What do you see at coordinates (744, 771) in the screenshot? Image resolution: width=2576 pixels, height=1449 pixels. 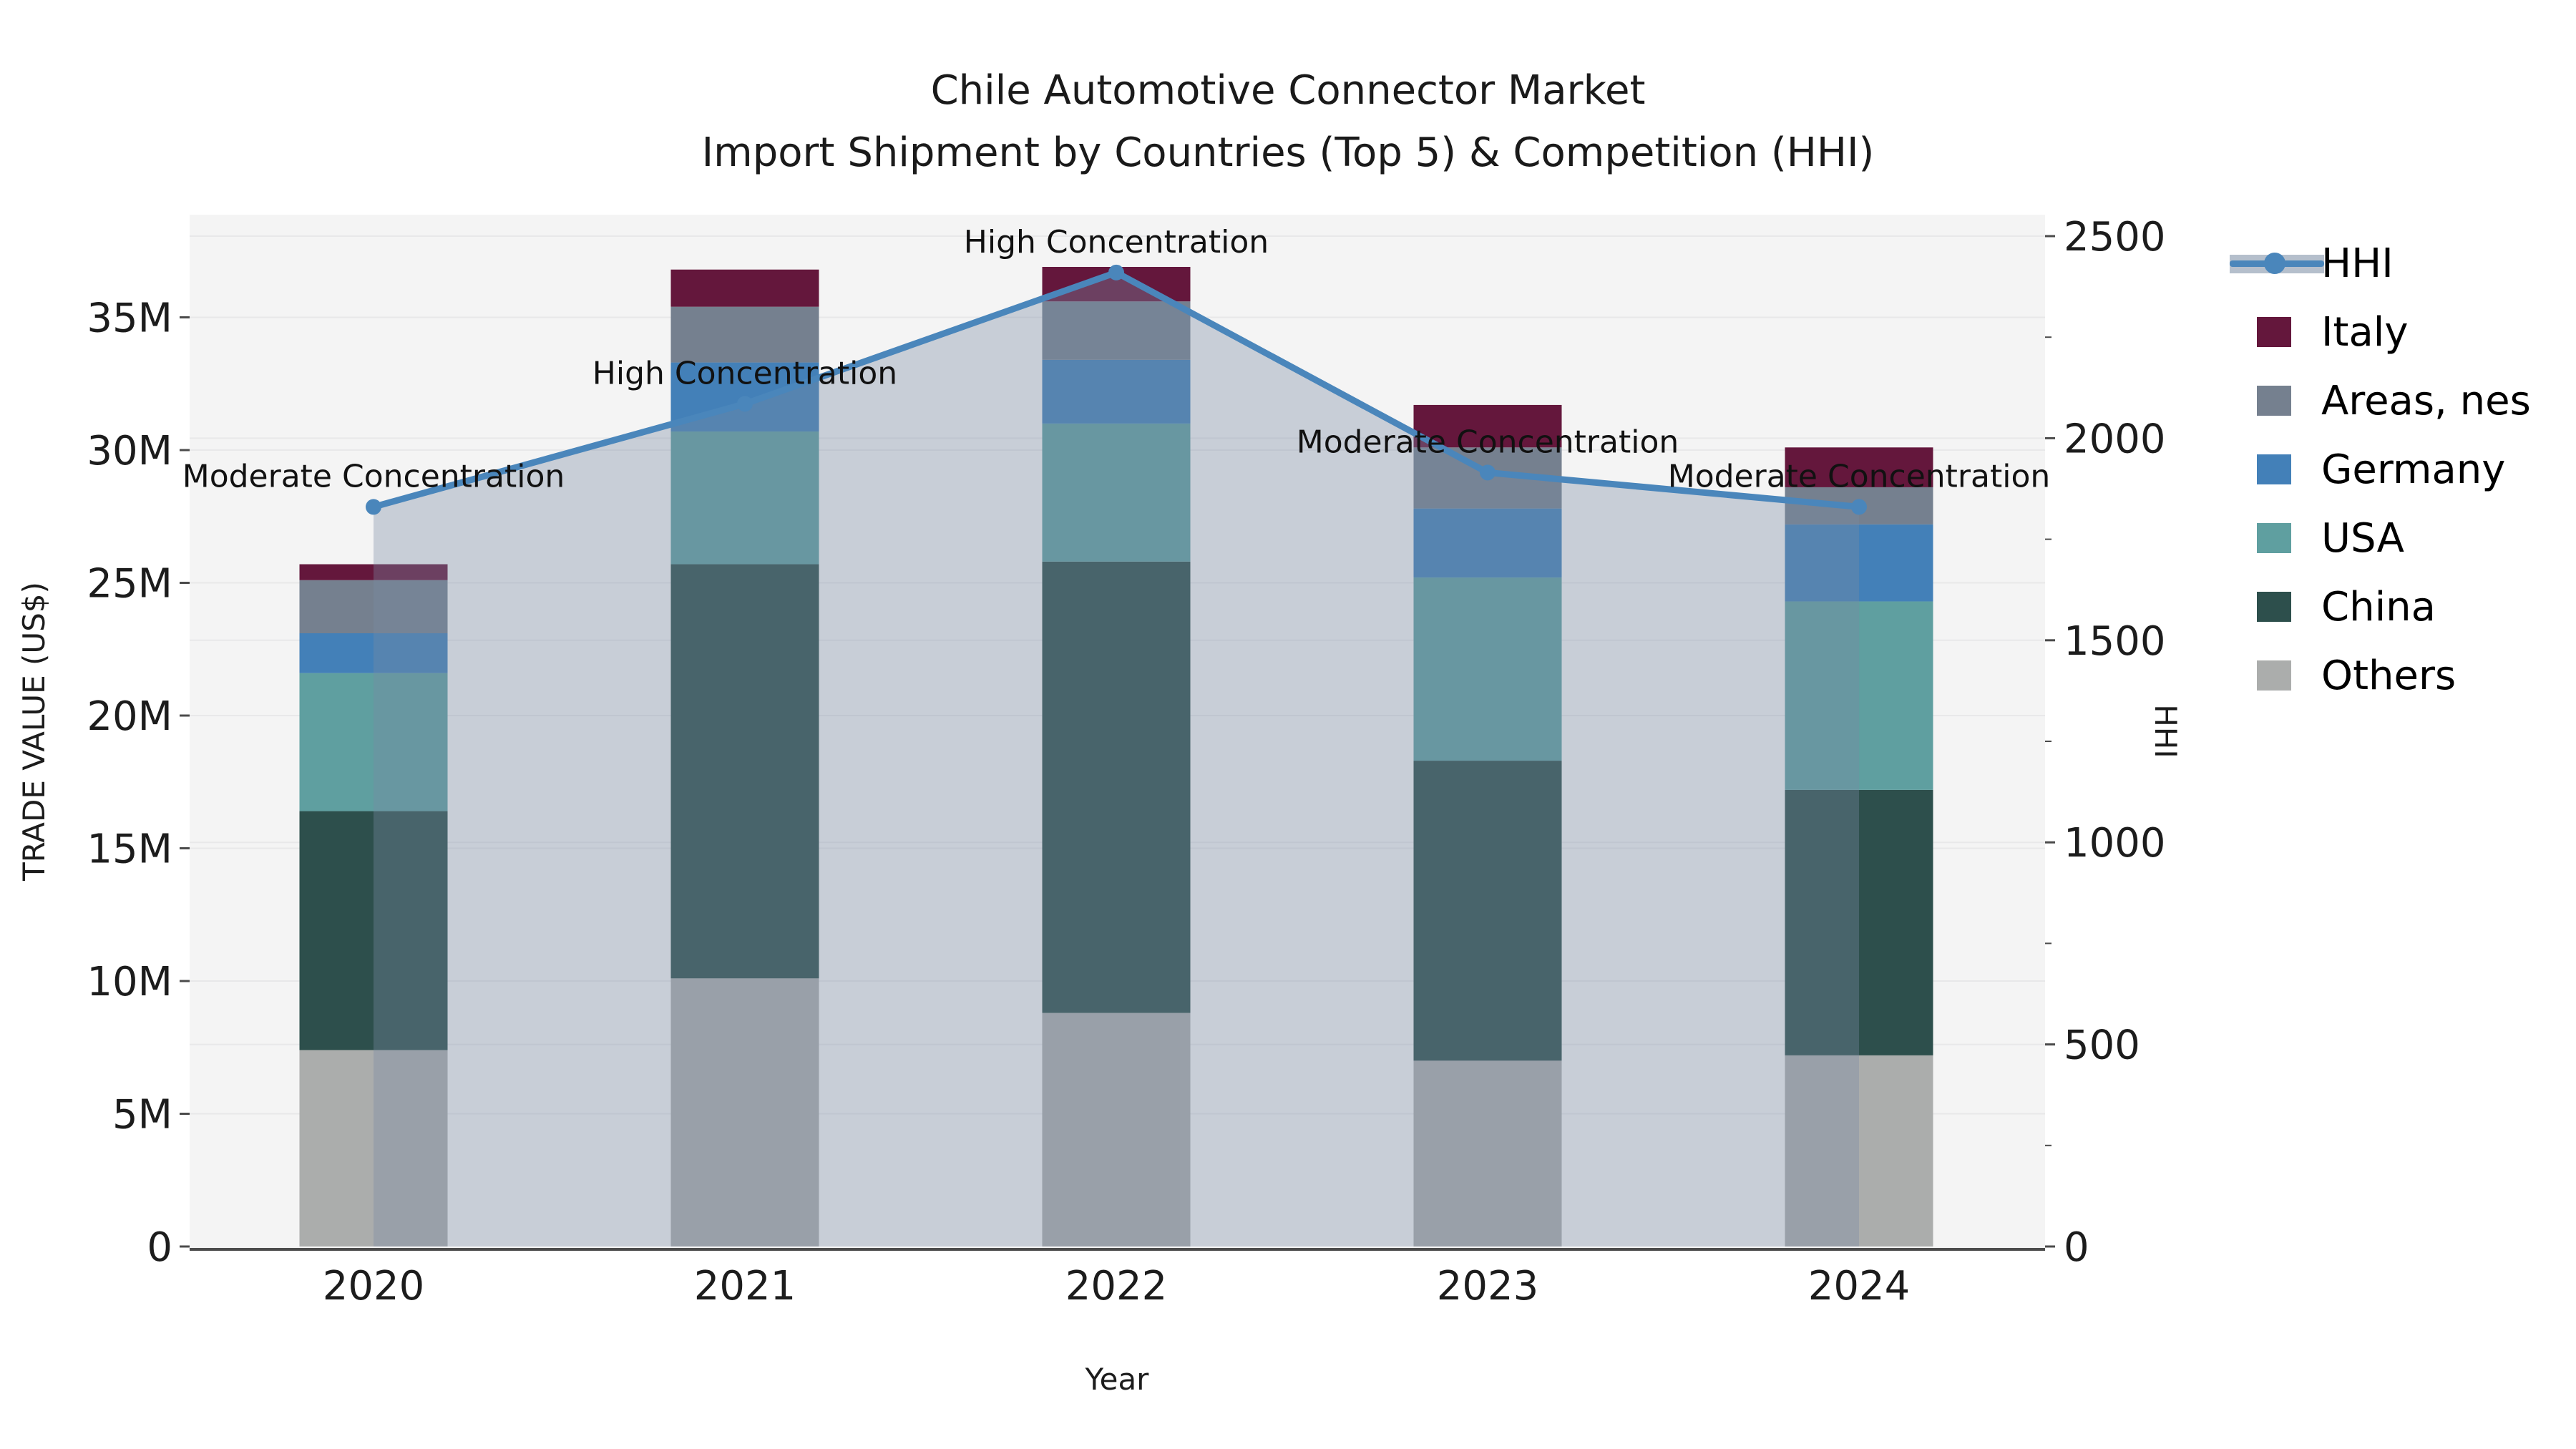 I see `bar-segment-china-2021` at bounding box center [744, 771].